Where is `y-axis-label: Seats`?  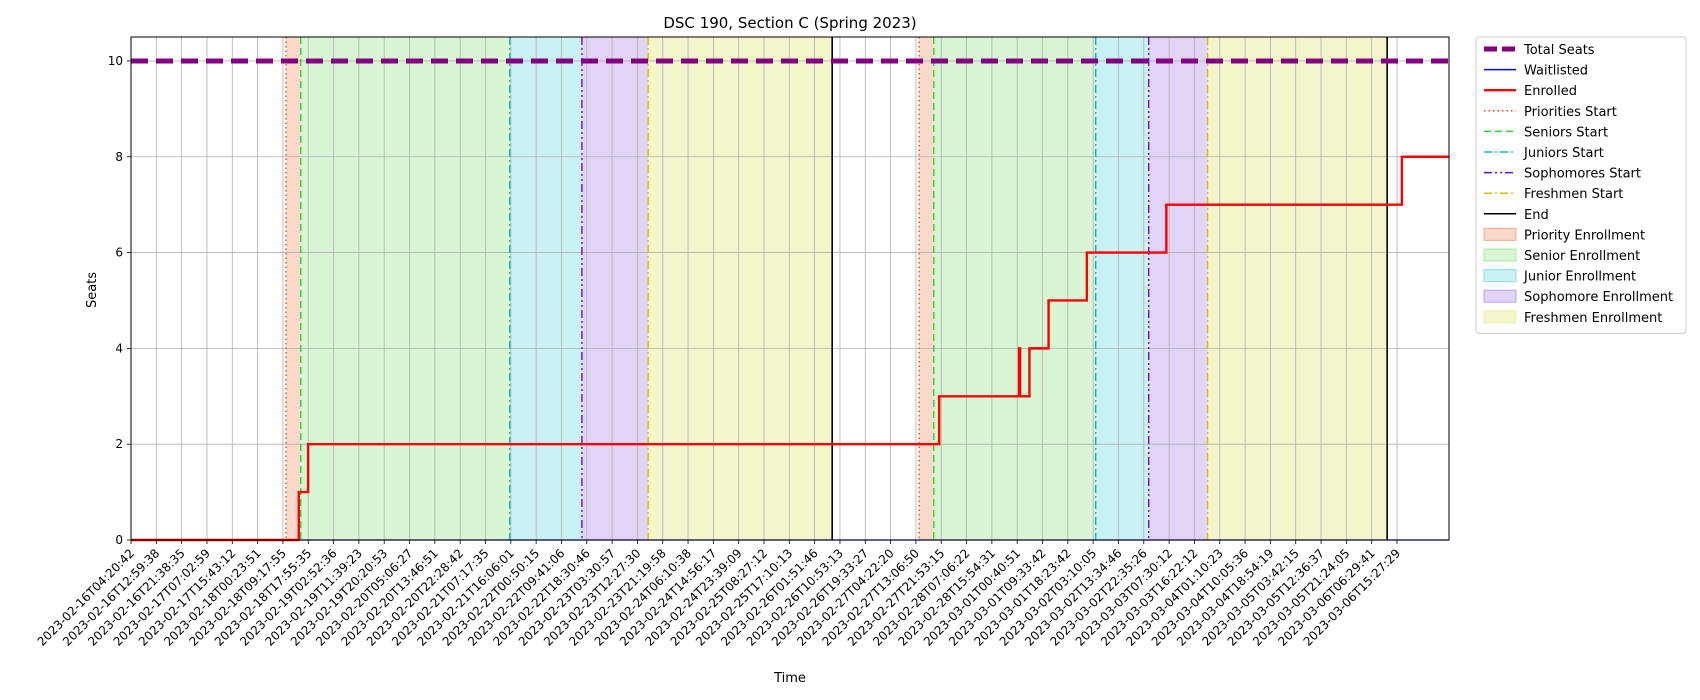
y-axis-label: Seats is located at coordinates (92, 290).